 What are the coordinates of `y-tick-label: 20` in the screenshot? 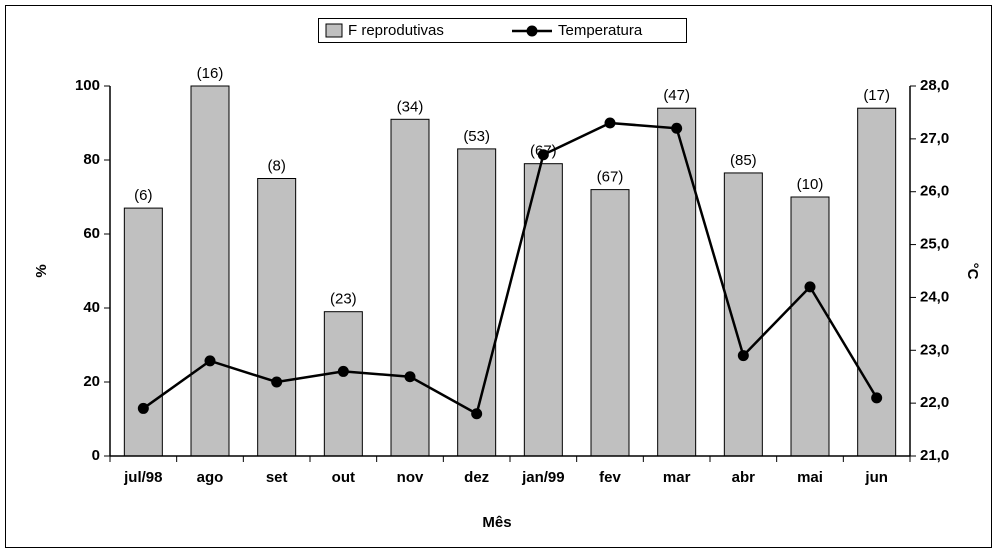 It's located at (91, 381).